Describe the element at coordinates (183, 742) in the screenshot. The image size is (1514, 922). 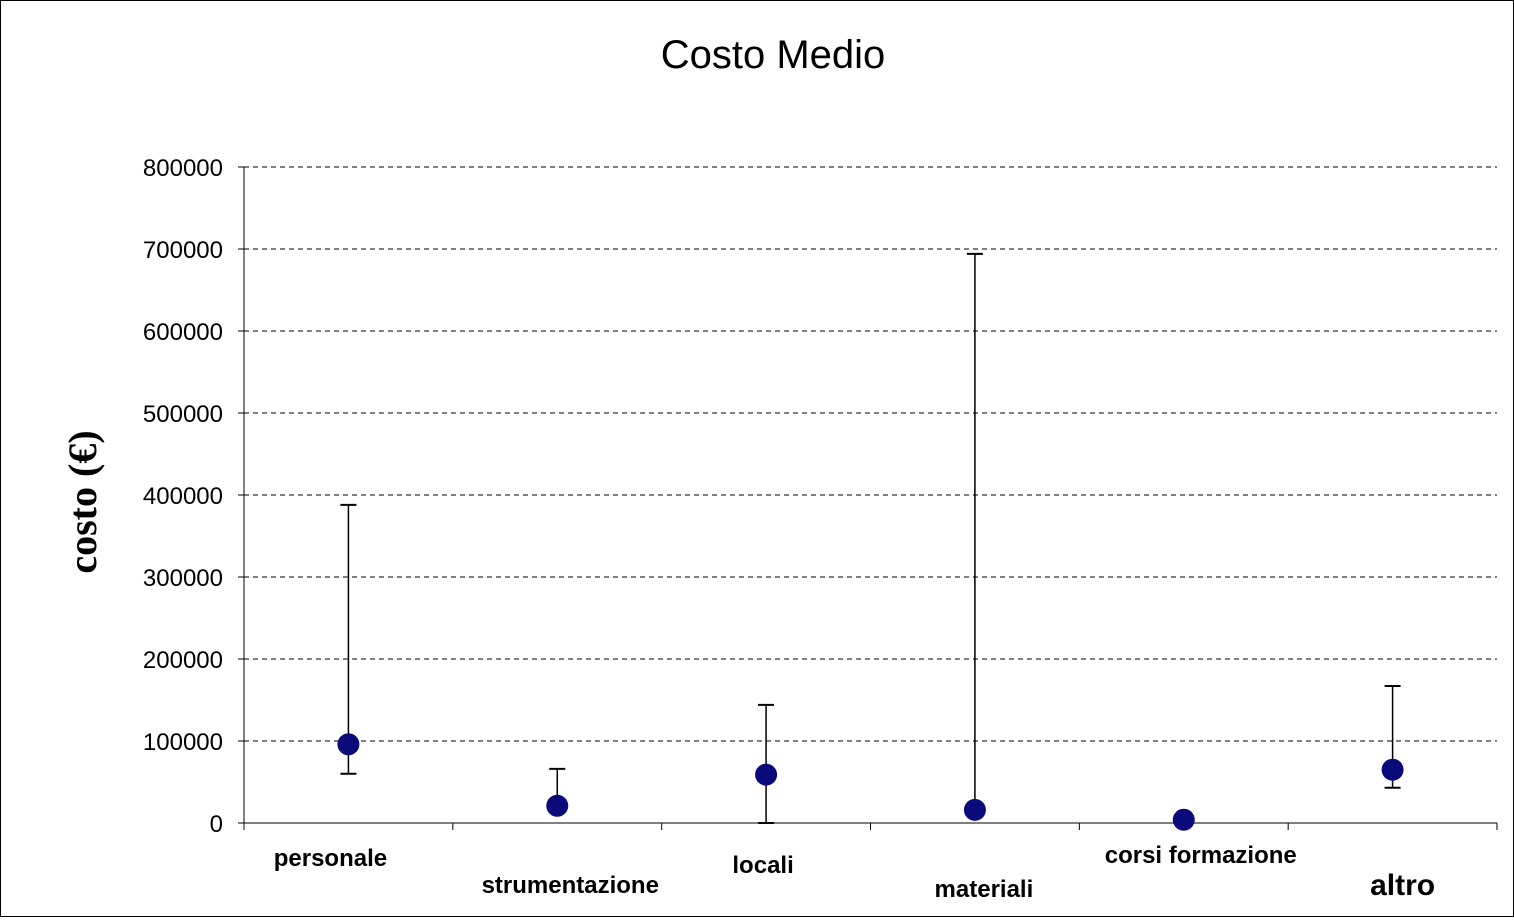
I see `y-tick-label: 100000` at that location.